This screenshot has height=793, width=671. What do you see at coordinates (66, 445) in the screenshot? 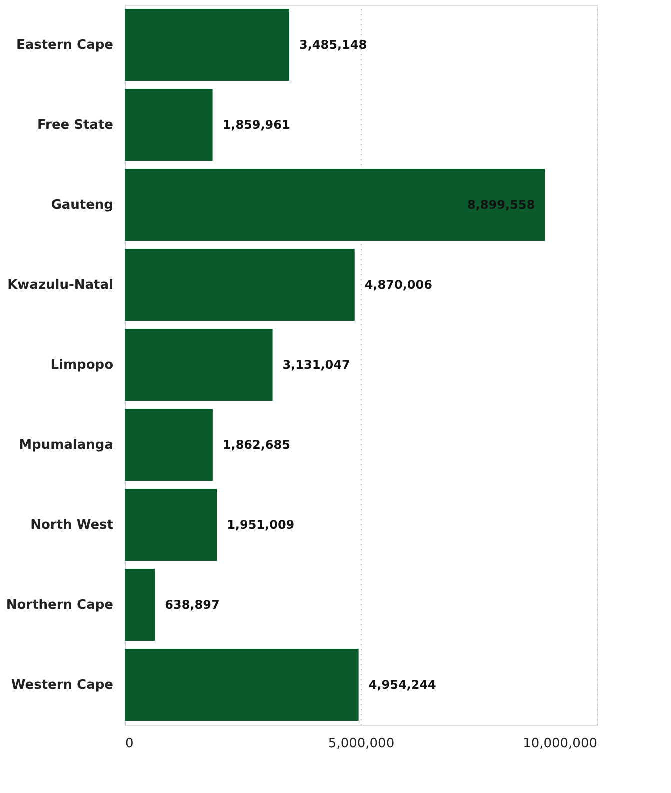
I see `y-tick-label: Mpumalanga` at bounding box center [66, 445].